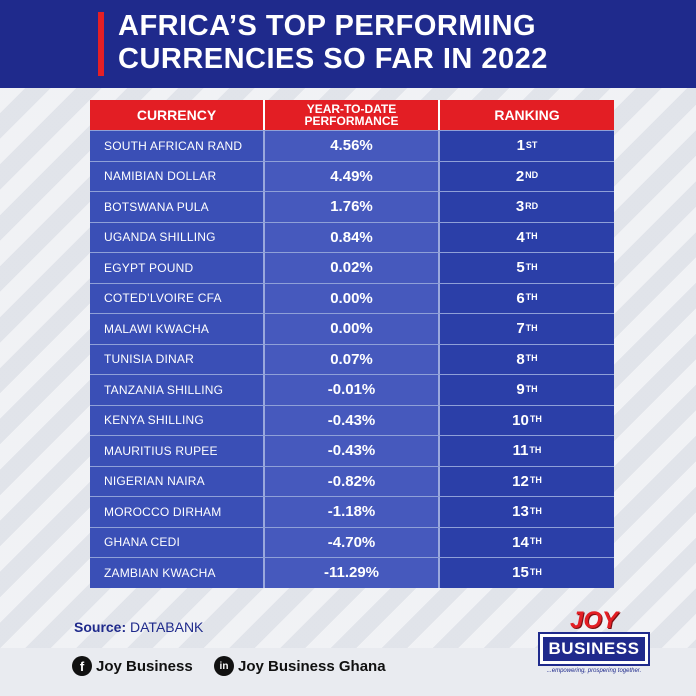 The width and height of the screenshot is (696, 696). I want to click on ytd-cell: -1.18%, so click(352, 512).